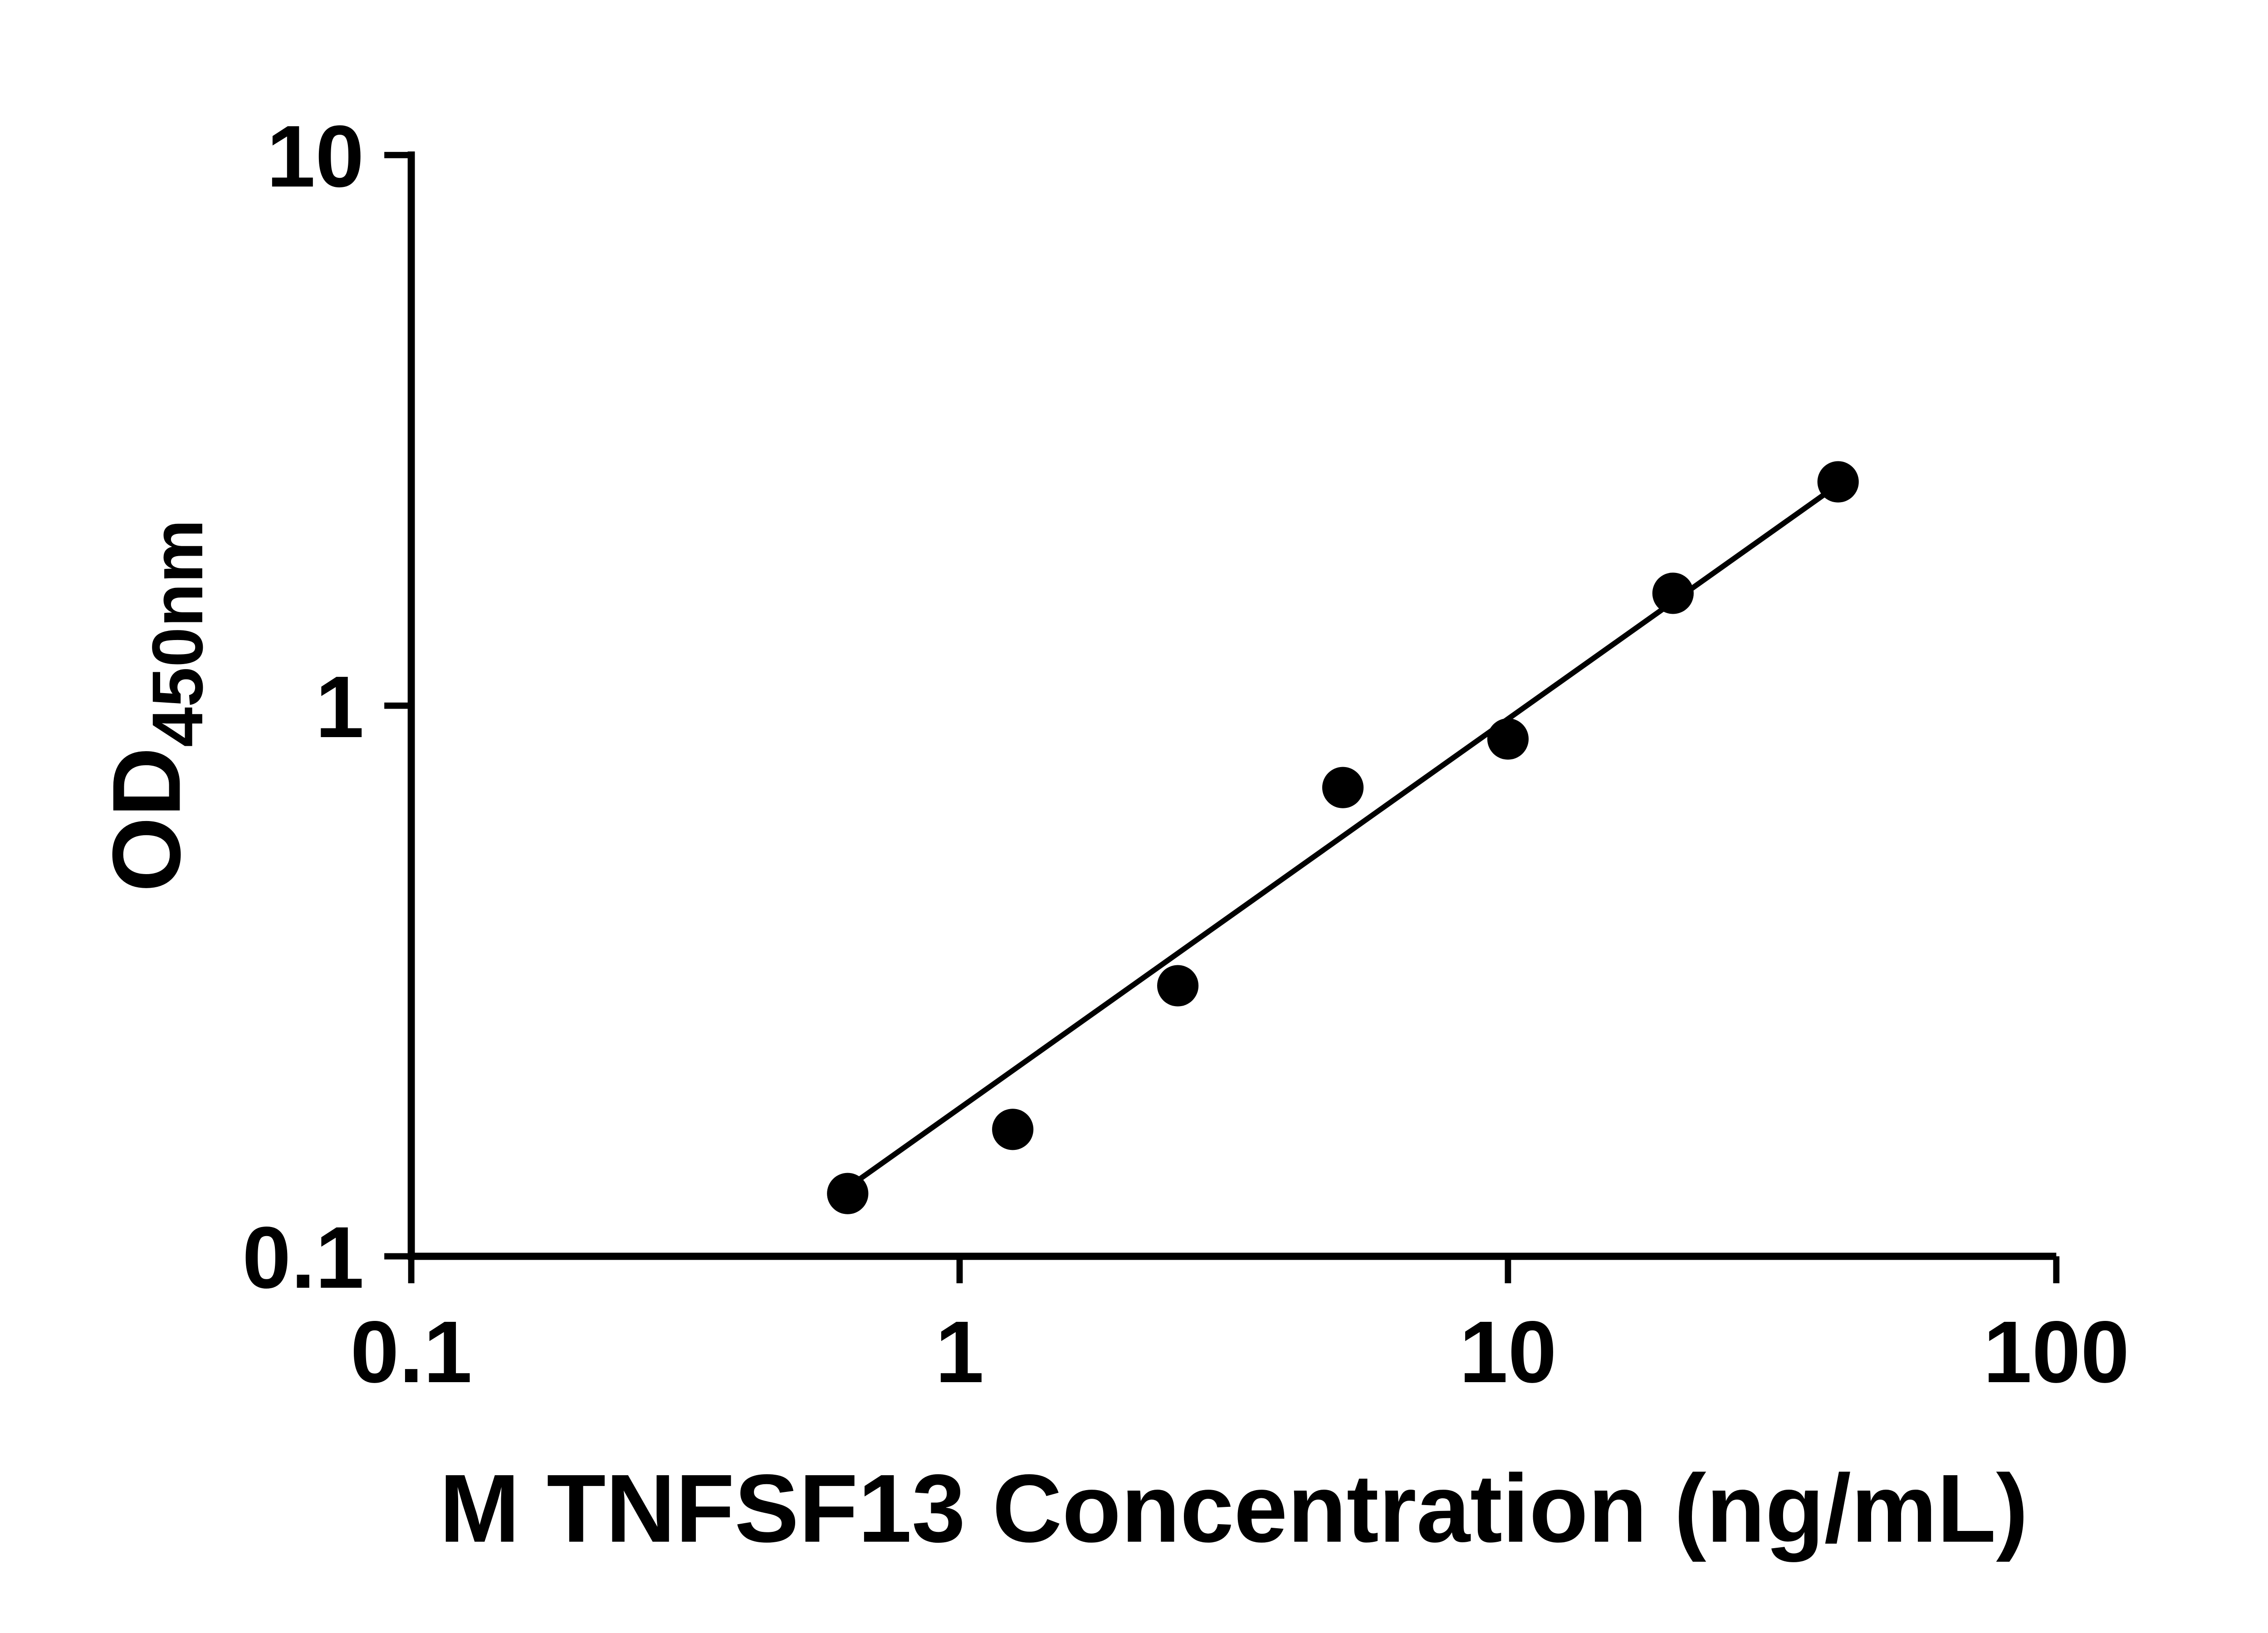  I want to click on y-axis-title: OD450nm, so click(156, 705).